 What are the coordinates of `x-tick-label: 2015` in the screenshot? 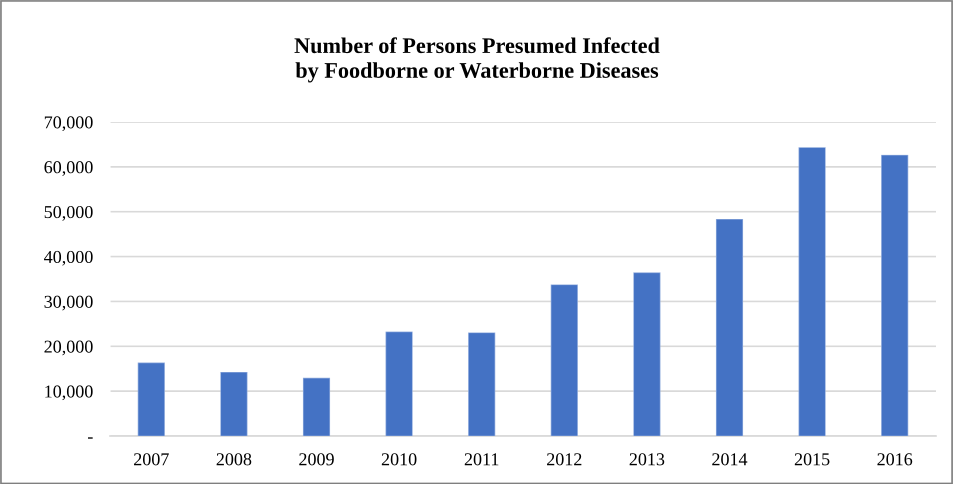 It's located at (812, 459).